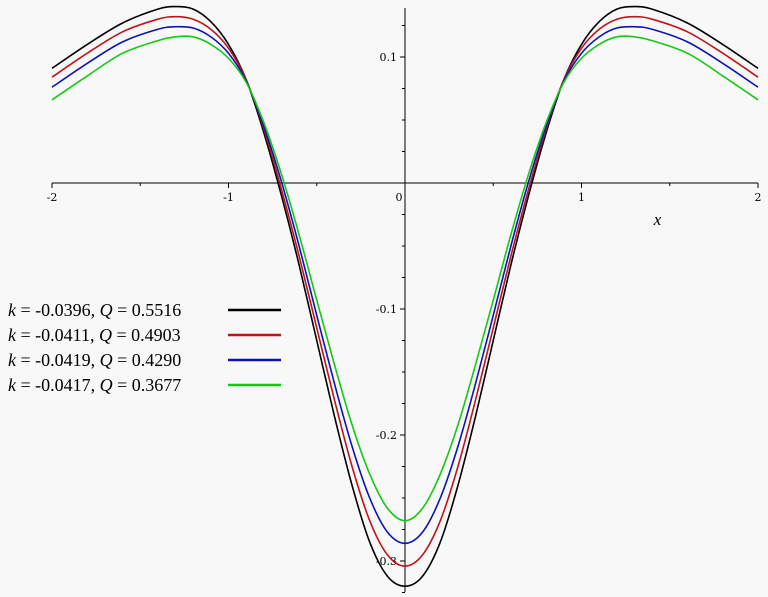  I want to click on y-tick-label: 0.1, so click(389, 57).